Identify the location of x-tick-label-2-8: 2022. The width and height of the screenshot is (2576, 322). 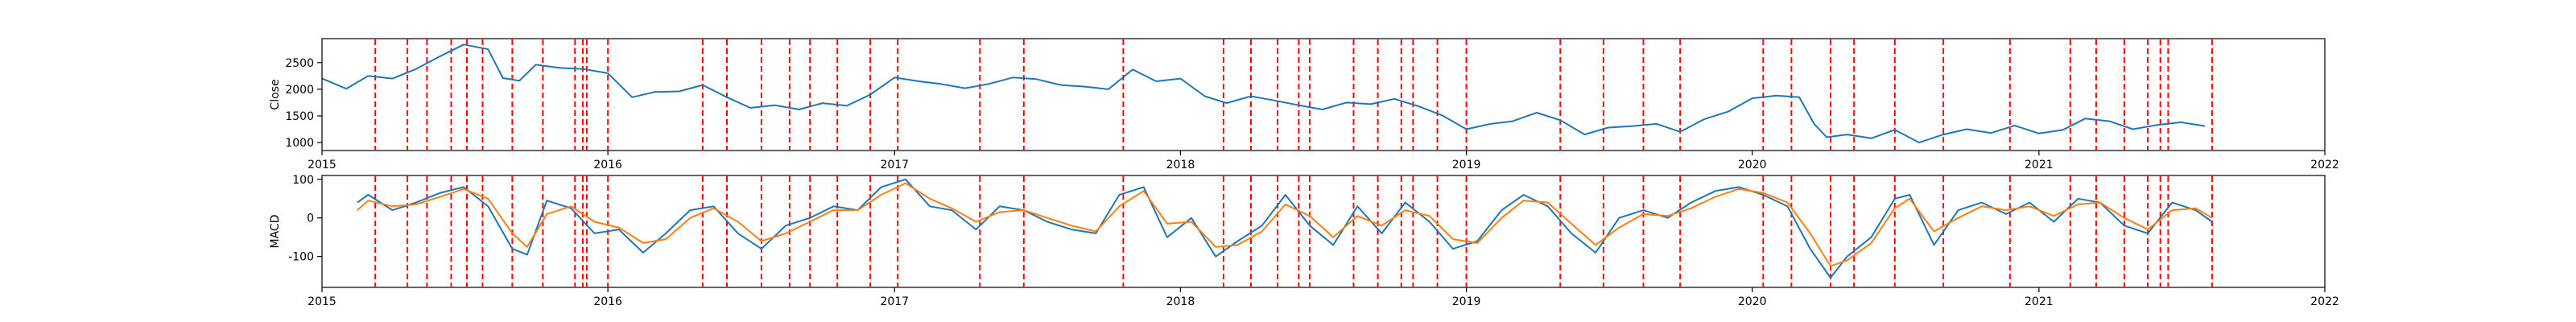
(2324, 301).